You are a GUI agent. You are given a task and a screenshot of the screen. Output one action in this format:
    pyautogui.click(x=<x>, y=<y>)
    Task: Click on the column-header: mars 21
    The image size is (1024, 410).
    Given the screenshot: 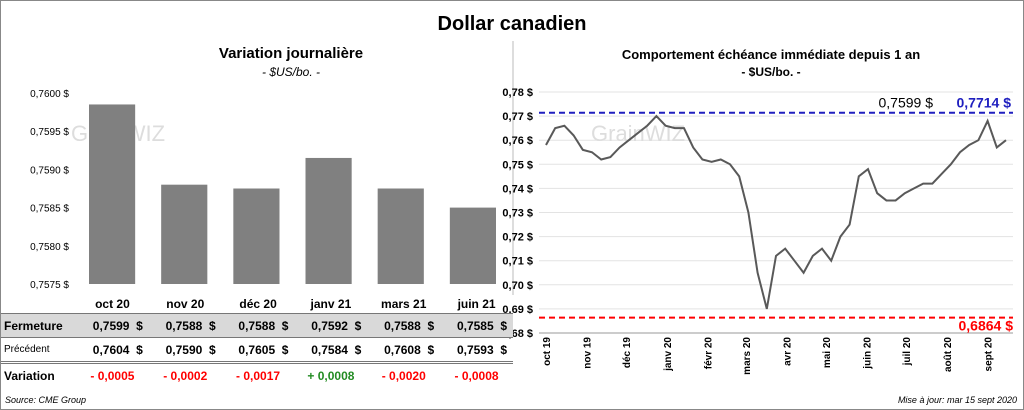 What is the action you would take?
    pyautogui.click(x=404, y=304)
    